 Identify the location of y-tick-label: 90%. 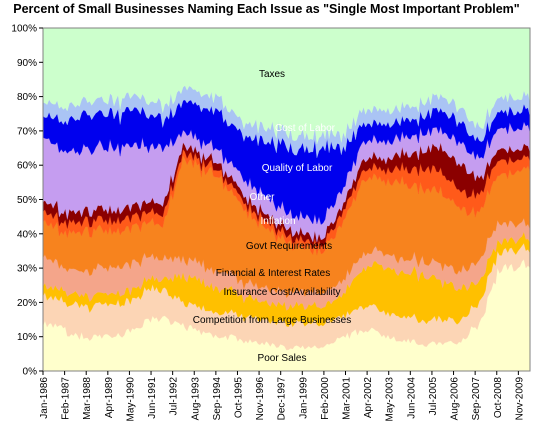
(27, 63).